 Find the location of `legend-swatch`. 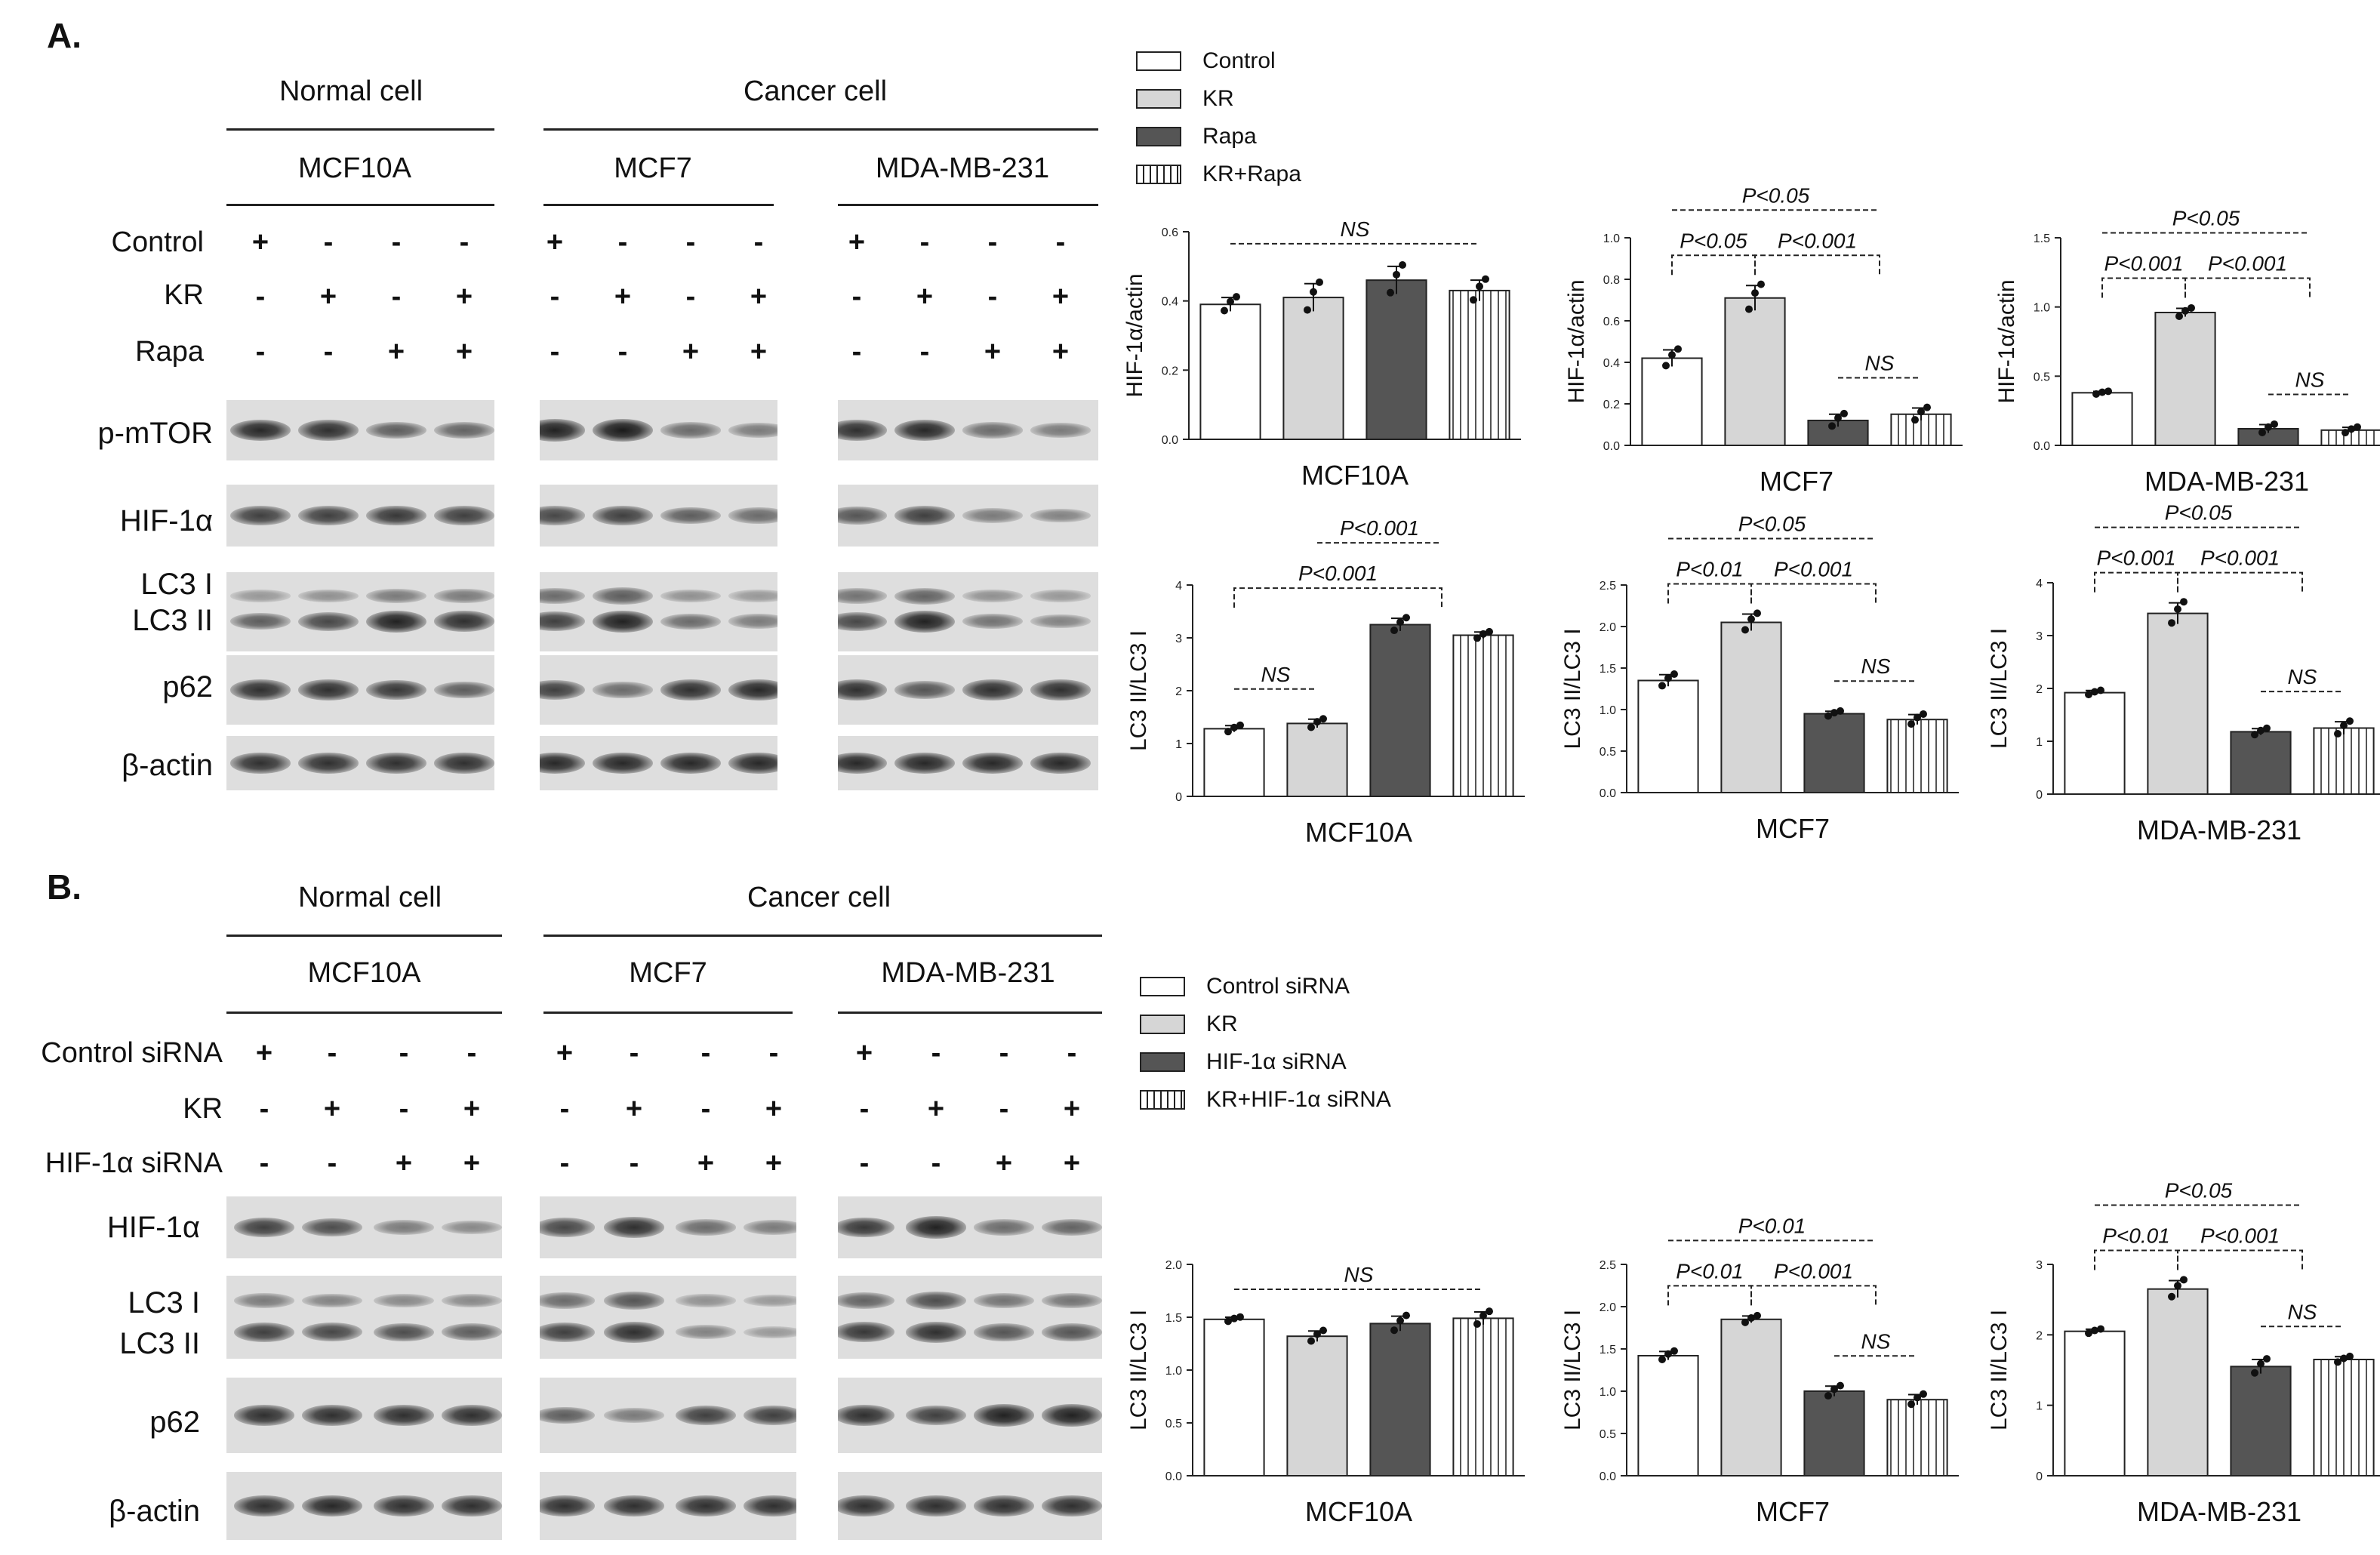

legend-swatch is located at coordinates (1158, 99).